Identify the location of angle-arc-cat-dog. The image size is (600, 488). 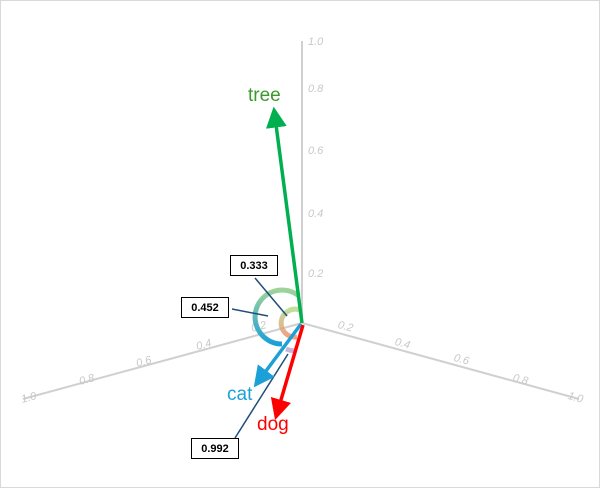
(290, 350).